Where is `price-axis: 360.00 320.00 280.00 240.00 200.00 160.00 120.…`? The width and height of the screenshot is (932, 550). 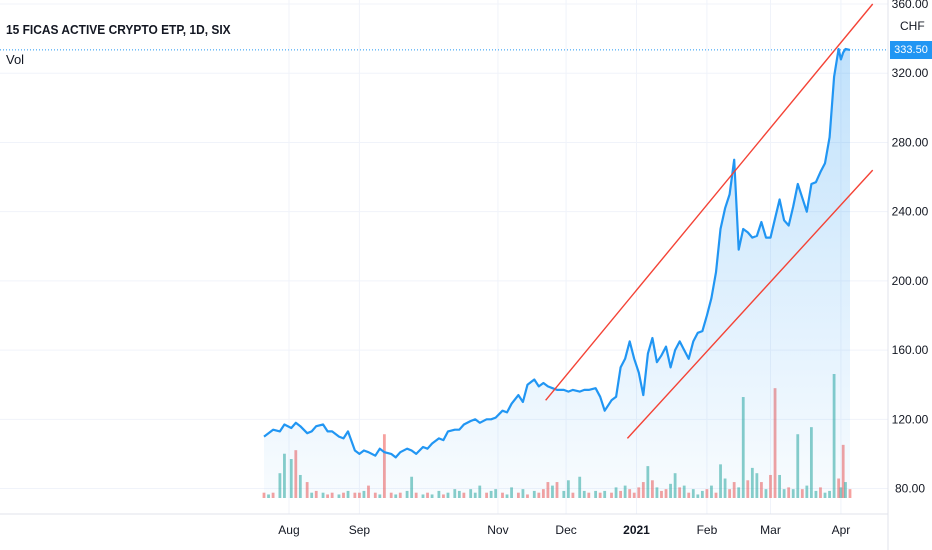
price-axis: 360.00 320.00 280.00 240.00 200.00 160.00 120.… is located at coordinates (908, 275).